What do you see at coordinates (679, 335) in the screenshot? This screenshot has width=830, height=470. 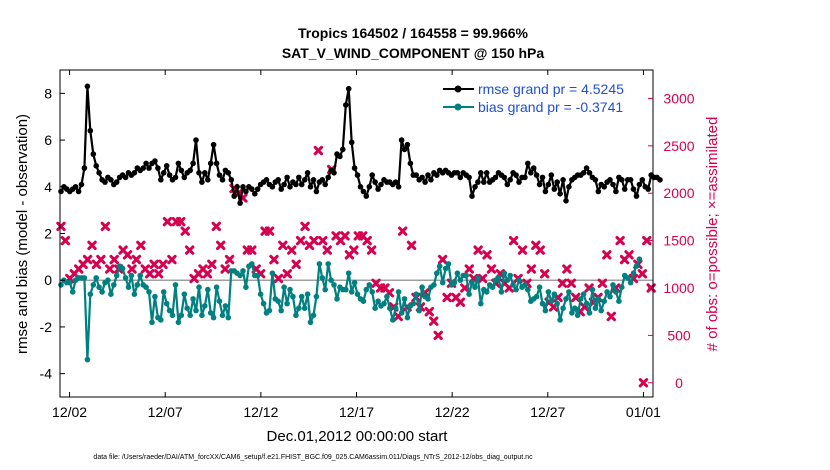 I see `y-right-tick-label: 500` at bounding box center [679, 335].